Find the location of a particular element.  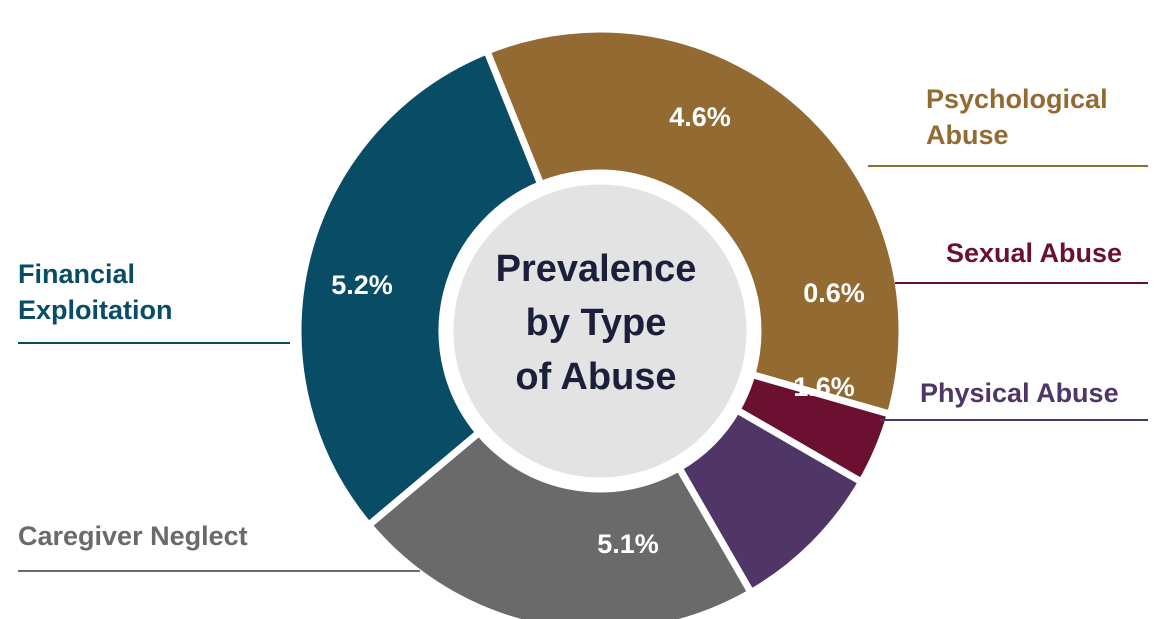

category-label-physical-abuse: Physical Abuse is located at coordinates (1019, 393).